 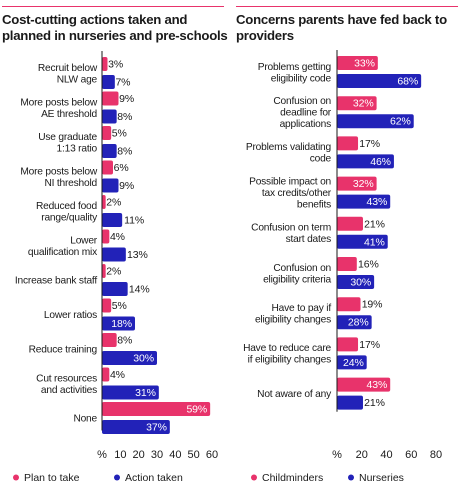 What do you see at coordinates (120, 455) in the screenshot?
I see `x-tick-label: 10` at bounding box center [120, 455].